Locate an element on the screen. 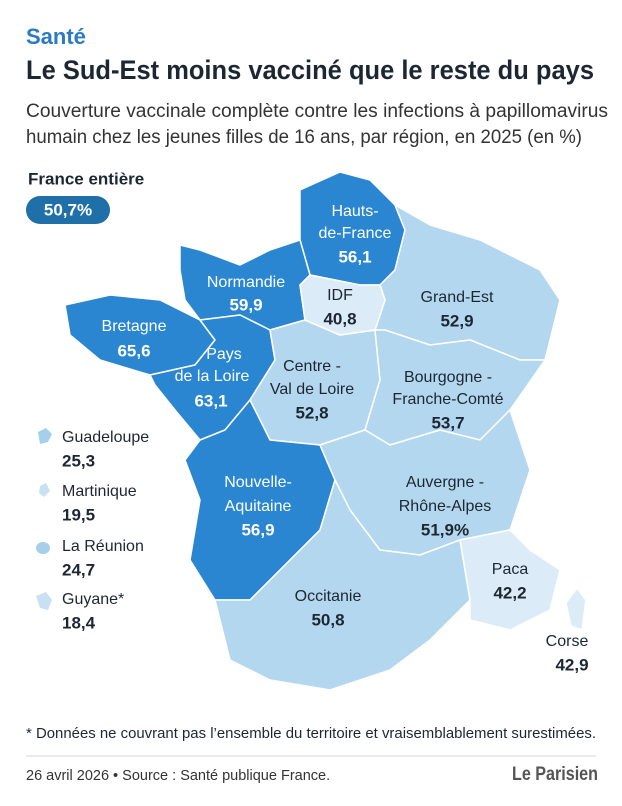 This screenshot has height=806, width=622. region-name: Aquitaine is located at coordinates (258, 506).